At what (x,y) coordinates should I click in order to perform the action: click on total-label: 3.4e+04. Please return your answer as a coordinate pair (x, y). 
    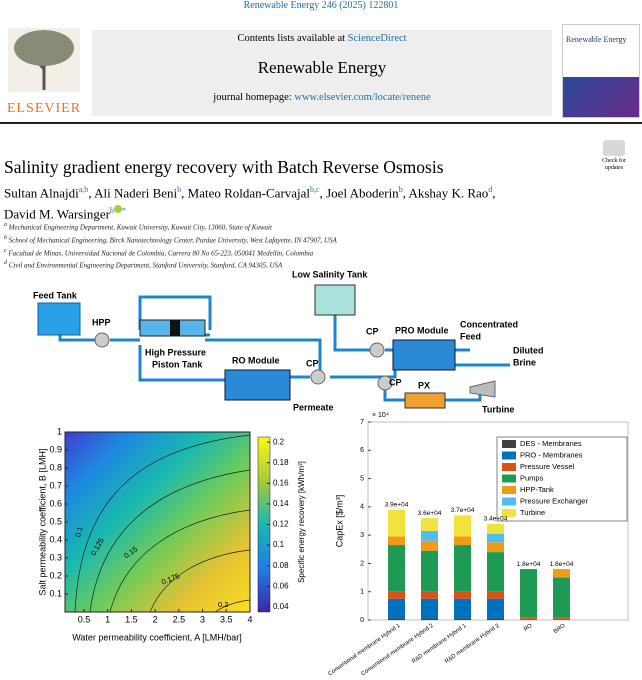
    Looking at the image, I should click on (496, 519).